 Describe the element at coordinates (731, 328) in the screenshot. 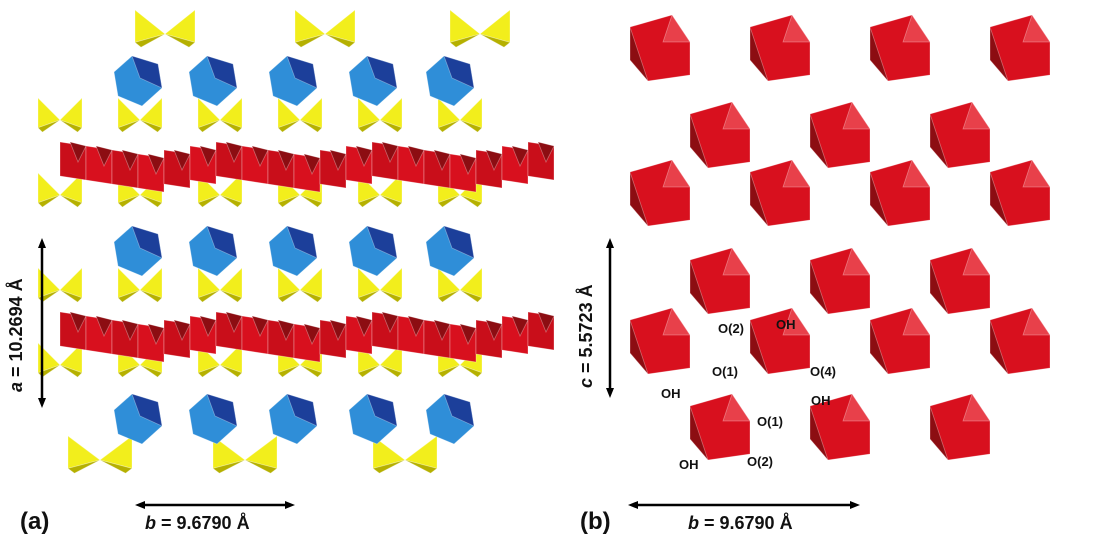

I see `atom-label: O(2)` at that location.